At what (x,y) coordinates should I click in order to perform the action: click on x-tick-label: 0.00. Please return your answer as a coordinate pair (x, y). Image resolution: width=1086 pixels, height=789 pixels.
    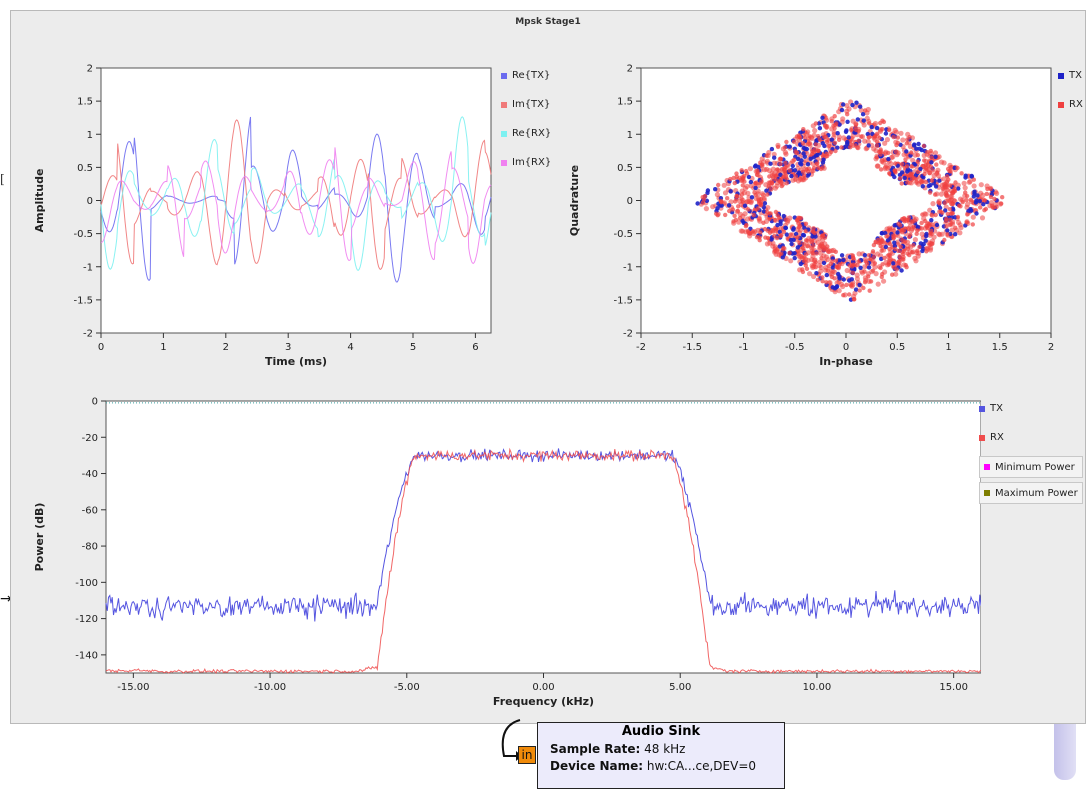
    Looking at the image, I should click on (543, 687).